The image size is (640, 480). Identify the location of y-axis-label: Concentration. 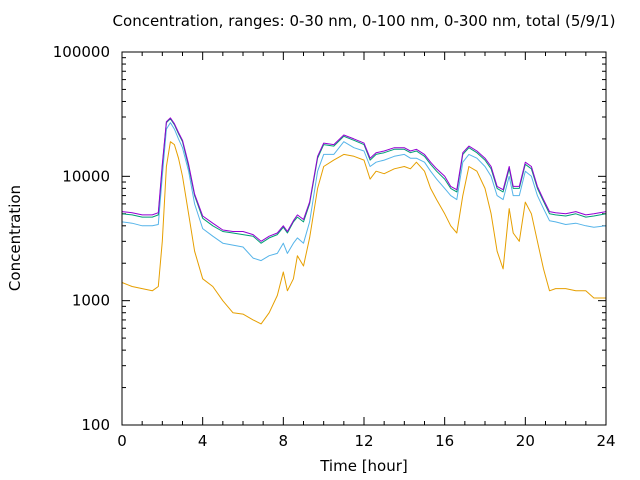
(15, 238).